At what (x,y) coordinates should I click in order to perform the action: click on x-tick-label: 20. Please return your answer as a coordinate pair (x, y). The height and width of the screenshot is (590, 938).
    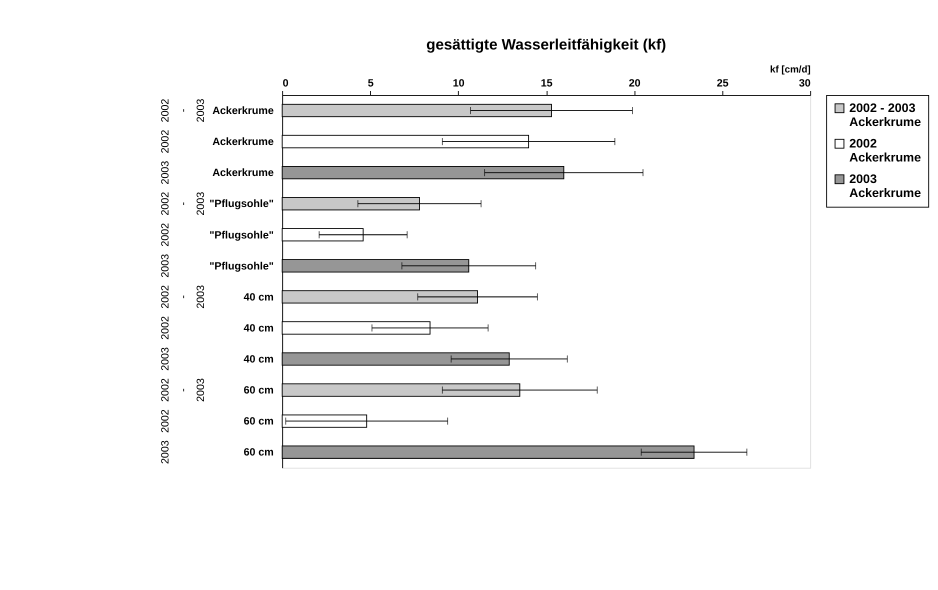
    Looking at the image, I should click on (634, 84).